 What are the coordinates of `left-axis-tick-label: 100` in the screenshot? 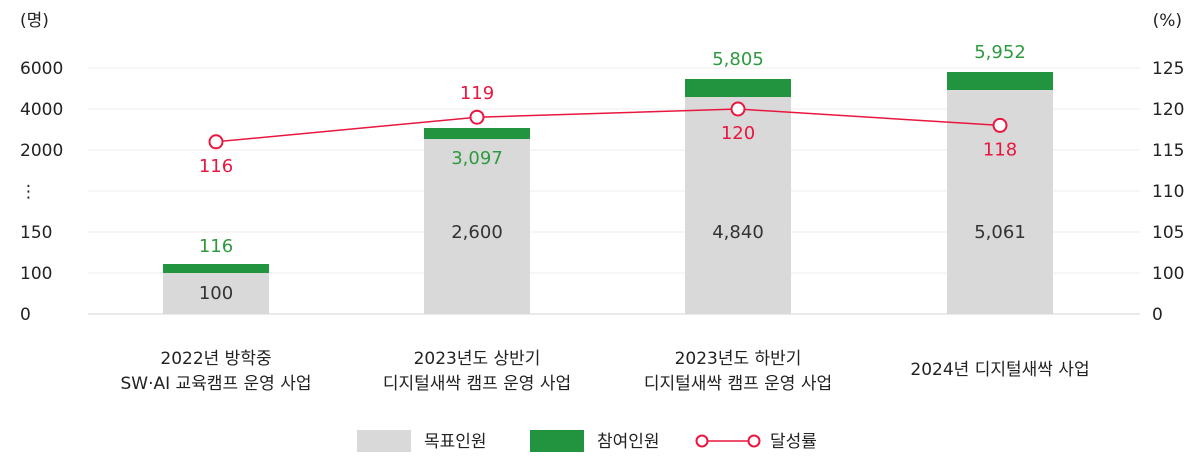 It's located at (36, 274).